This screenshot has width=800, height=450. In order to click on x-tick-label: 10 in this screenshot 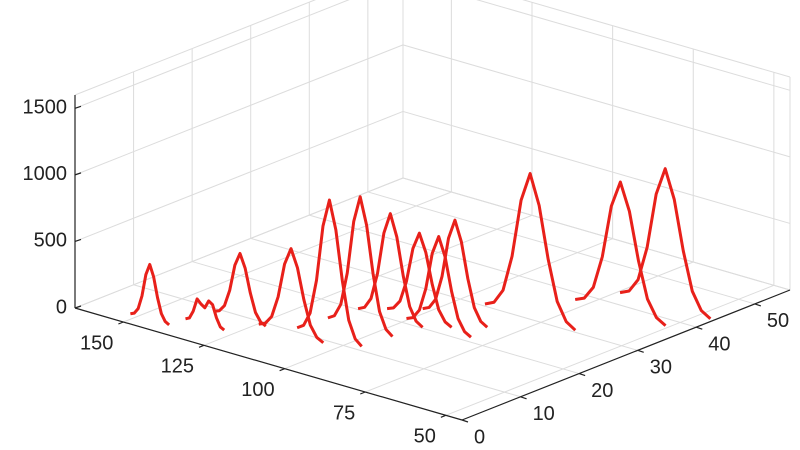, I will do `click(544, 414)`.